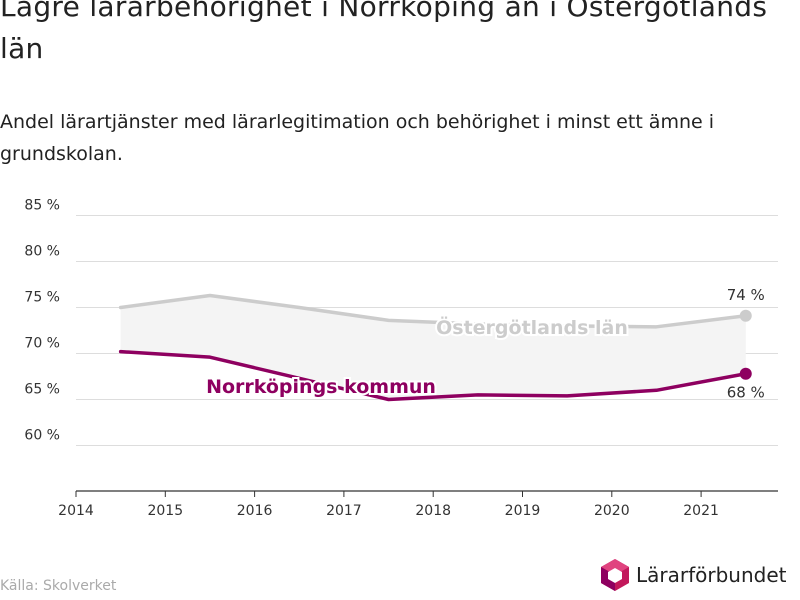 This screenshot has height=600, width=800. What do you see at coordinates (42, 298) in the screenshot?
I see `y-tick-label: 75 %` at bounding box center [42, 298].